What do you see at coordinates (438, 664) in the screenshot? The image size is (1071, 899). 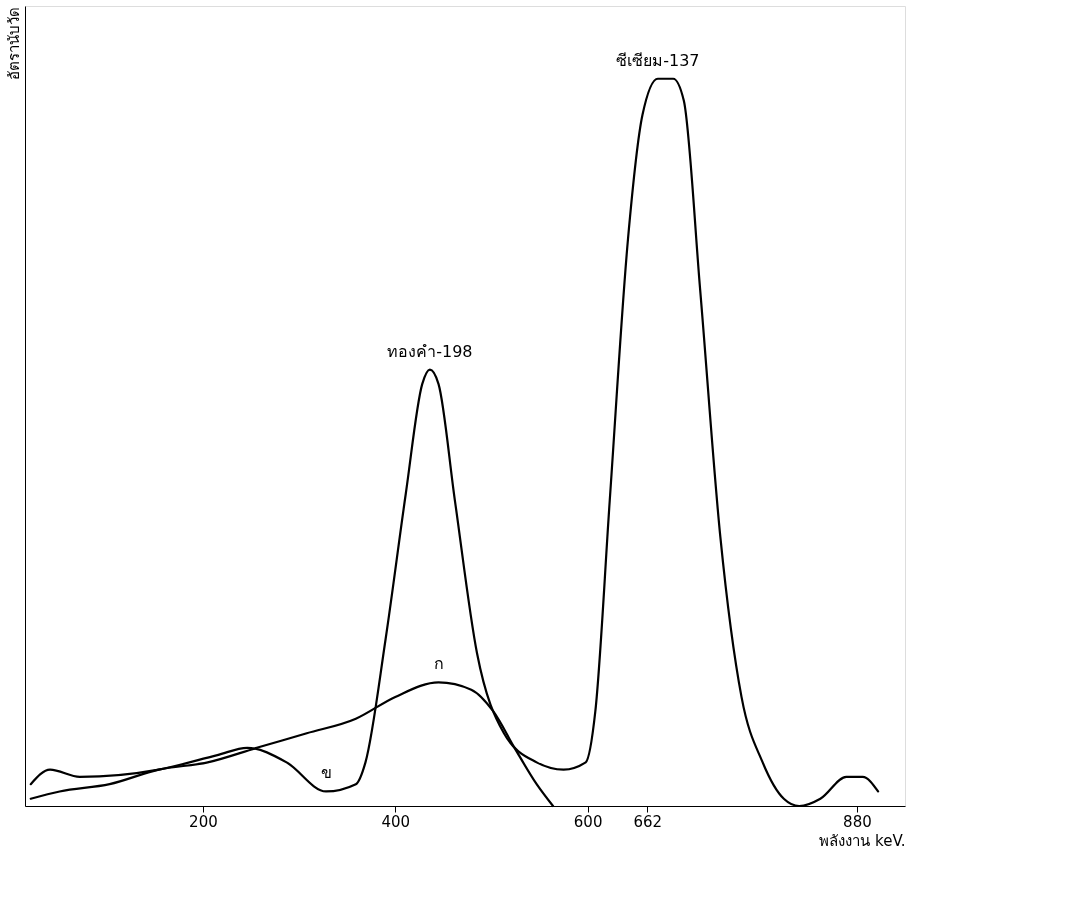 I see `annotation: ก` at bounding box center [438, 664].